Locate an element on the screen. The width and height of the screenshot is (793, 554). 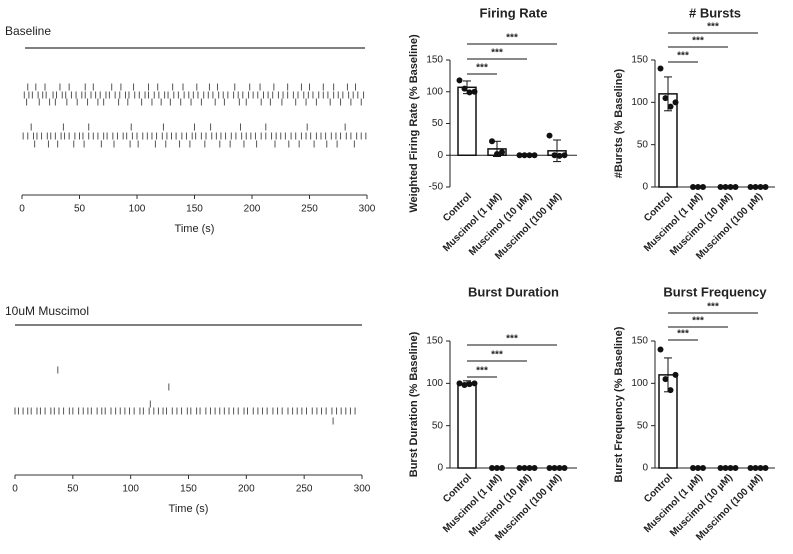
y-tick-label: -50 is located at coordinates (436, 187).